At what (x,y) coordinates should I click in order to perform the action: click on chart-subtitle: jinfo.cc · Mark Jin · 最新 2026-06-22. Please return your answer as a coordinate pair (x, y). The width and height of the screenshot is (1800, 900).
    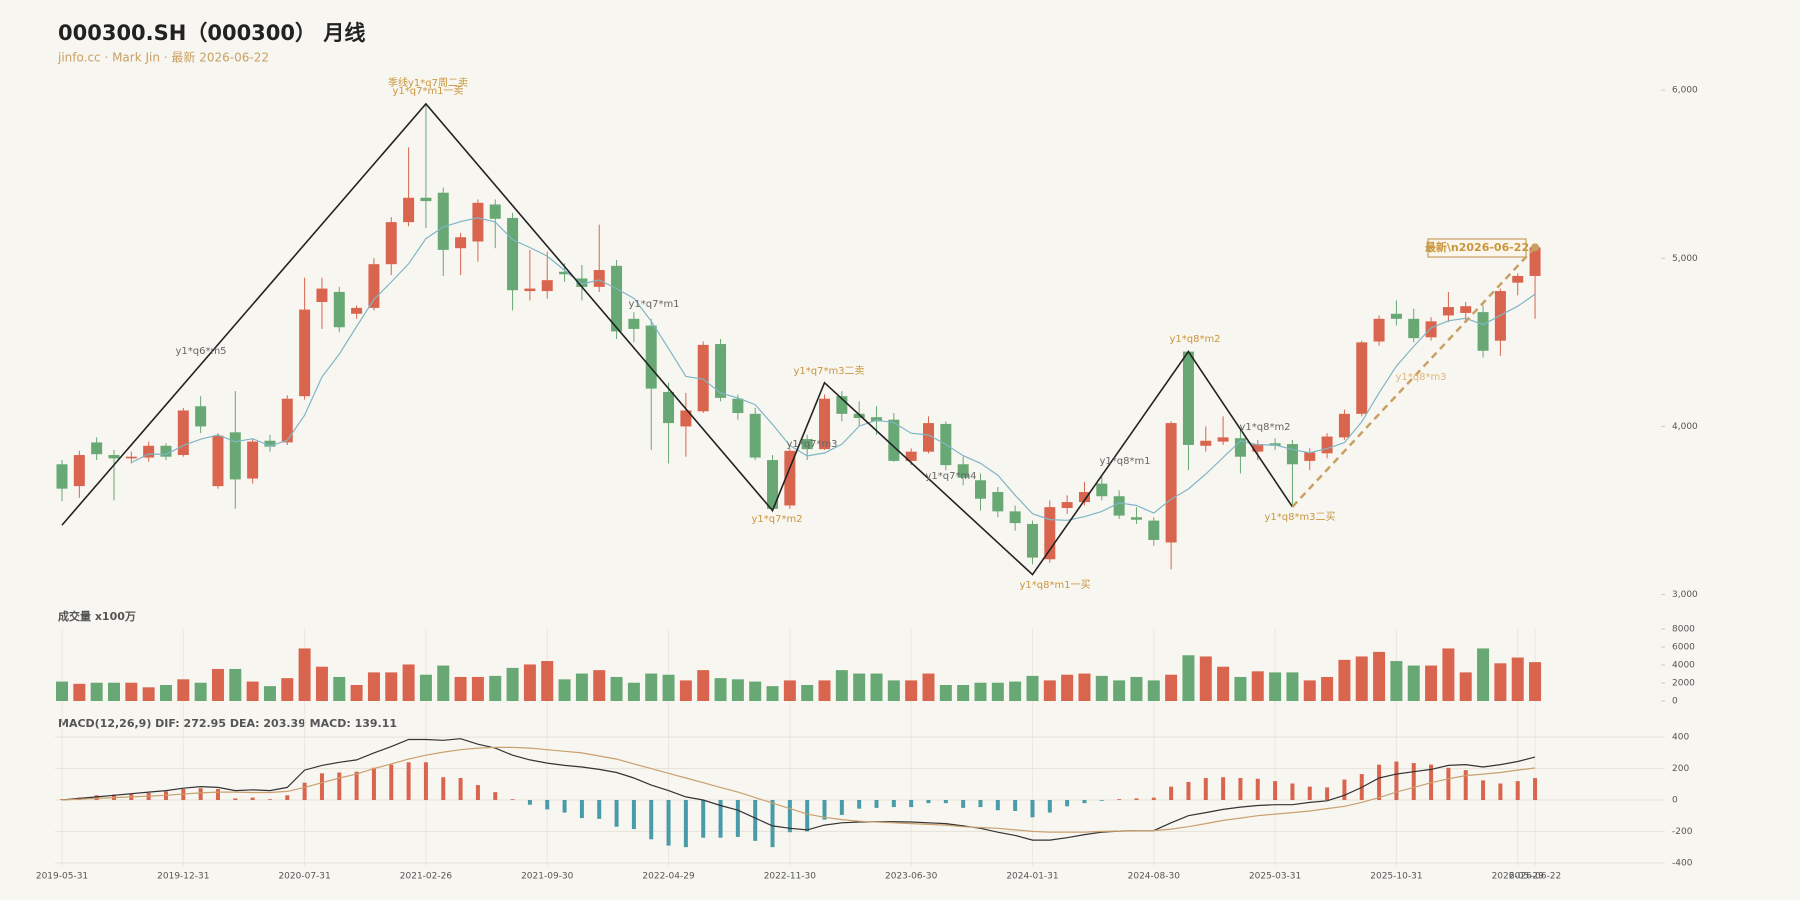
    Looking at the image, I should click on (163, 57).